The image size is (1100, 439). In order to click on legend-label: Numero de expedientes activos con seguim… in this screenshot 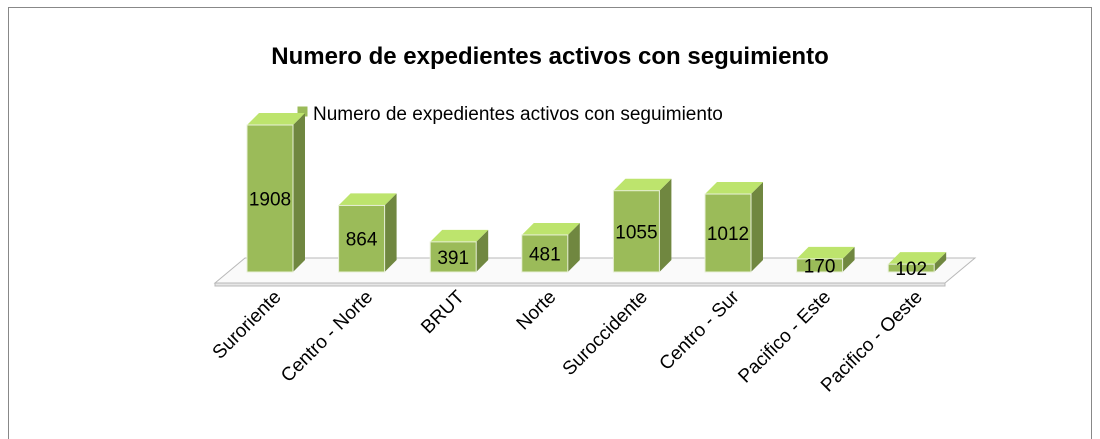, I will do `click(518, 114)`.